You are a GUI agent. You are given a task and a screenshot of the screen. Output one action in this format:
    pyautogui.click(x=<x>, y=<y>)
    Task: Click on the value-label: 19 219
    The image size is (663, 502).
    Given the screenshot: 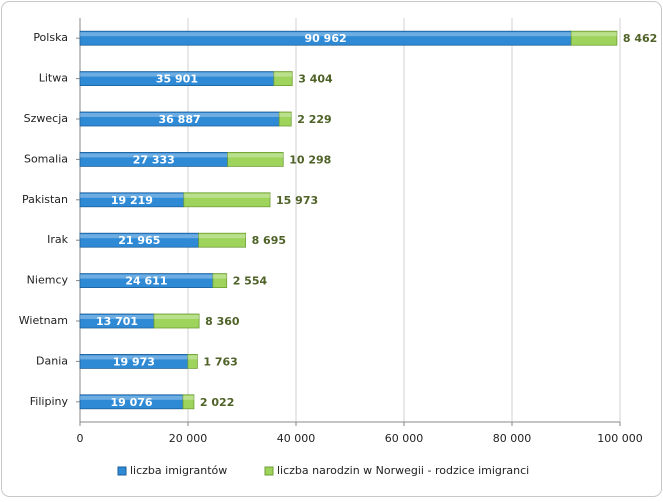 What is the action you would take?
    pyautogui.click(x=132, y=200)
    